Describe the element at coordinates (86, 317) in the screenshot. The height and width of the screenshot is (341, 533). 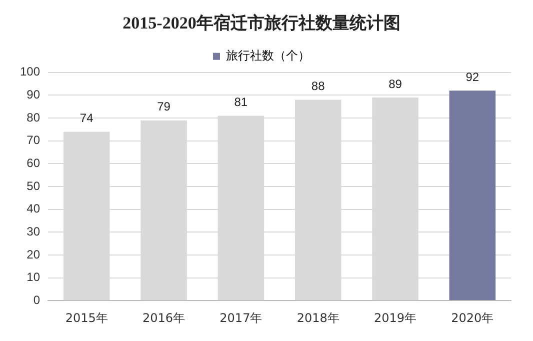
I see `x-tick-label: 2015年` at that location.